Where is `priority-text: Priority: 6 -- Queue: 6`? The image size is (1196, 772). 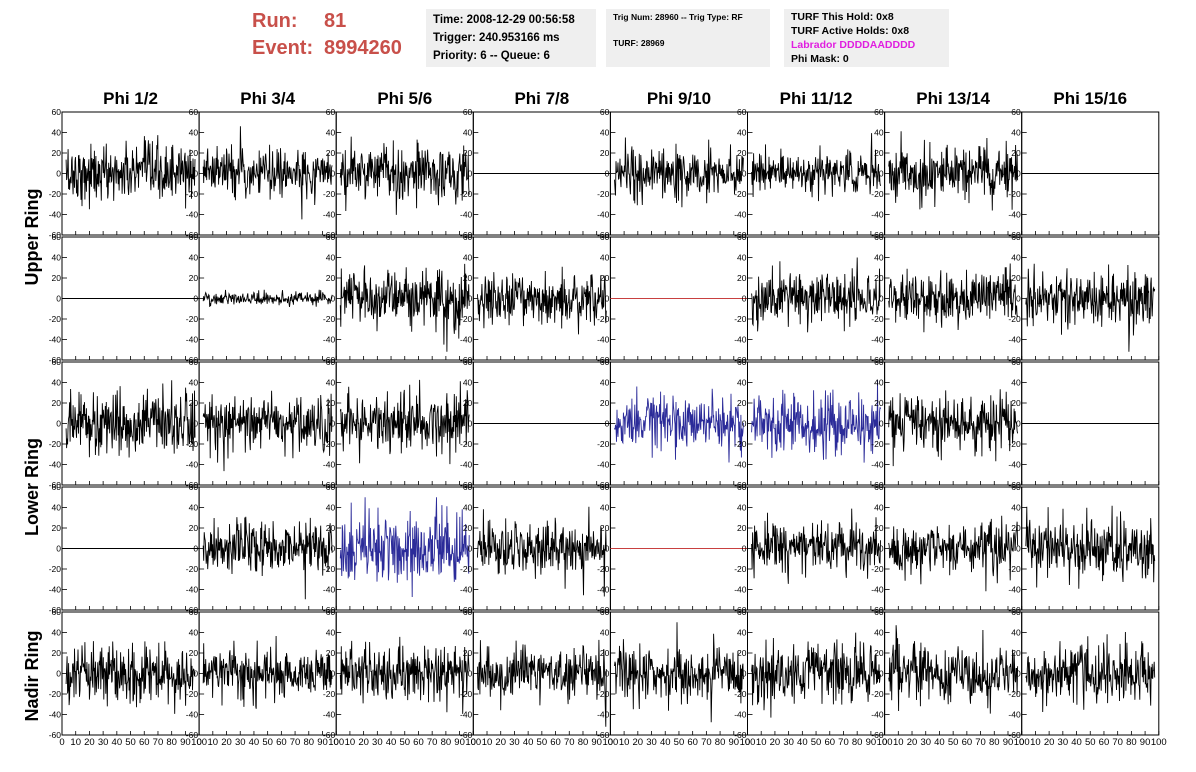
priority-text: Priority: 6 -- Queue: 6 is located at coordinates (491, 56).